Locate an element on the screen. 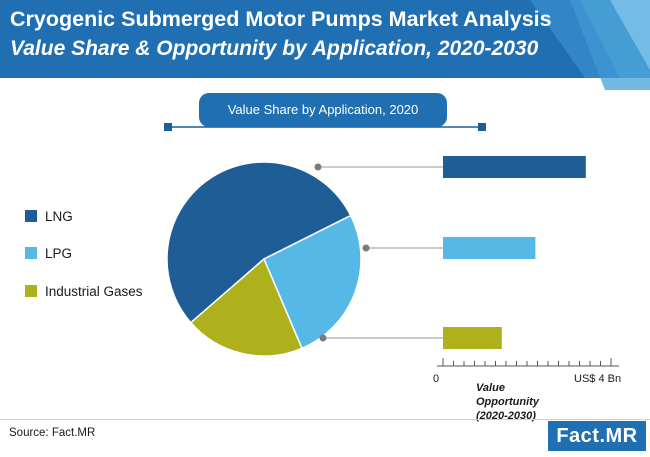  legend-label-lng: LNG is located at coordinates (59, 216).